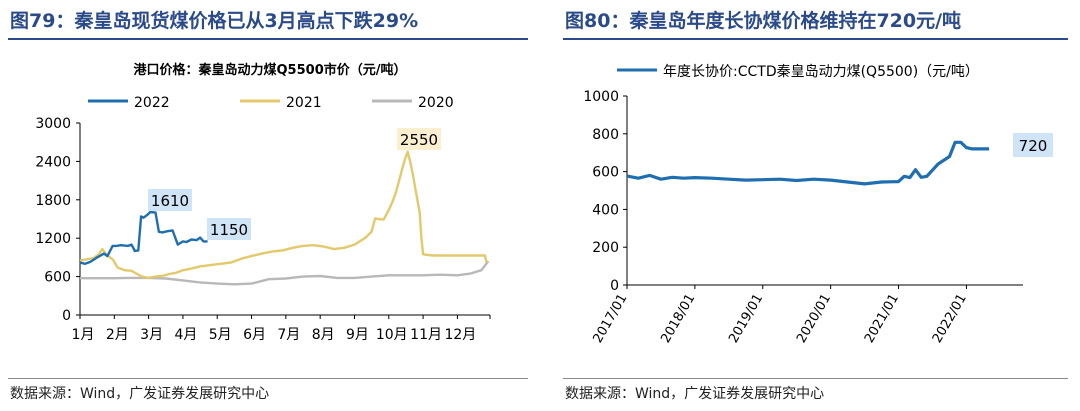 The width and height of the screenshot is (1080, 411). I want to click on series-line-2022, so click(143, 237).